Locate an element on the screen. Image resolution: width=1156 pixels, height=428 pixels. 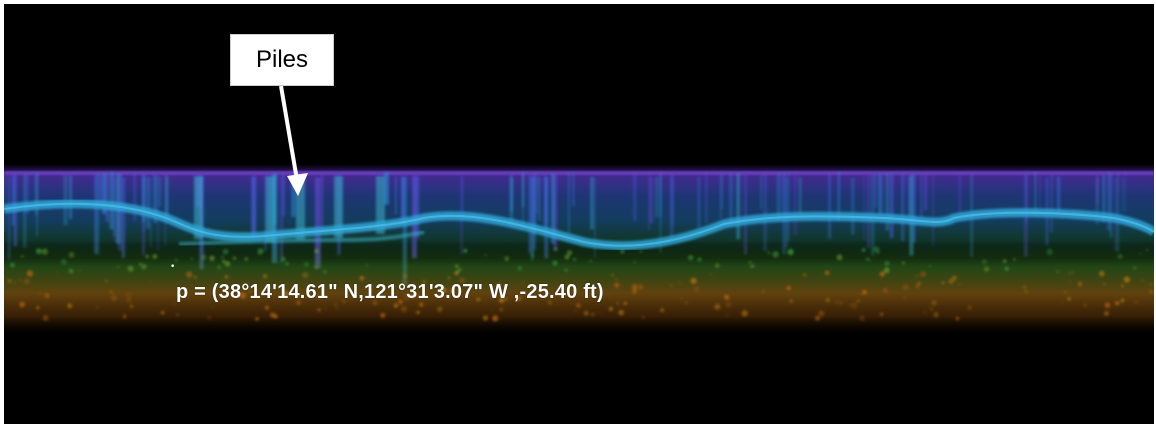
piles-callout-box: Piles is located at coordinates (282, 60).